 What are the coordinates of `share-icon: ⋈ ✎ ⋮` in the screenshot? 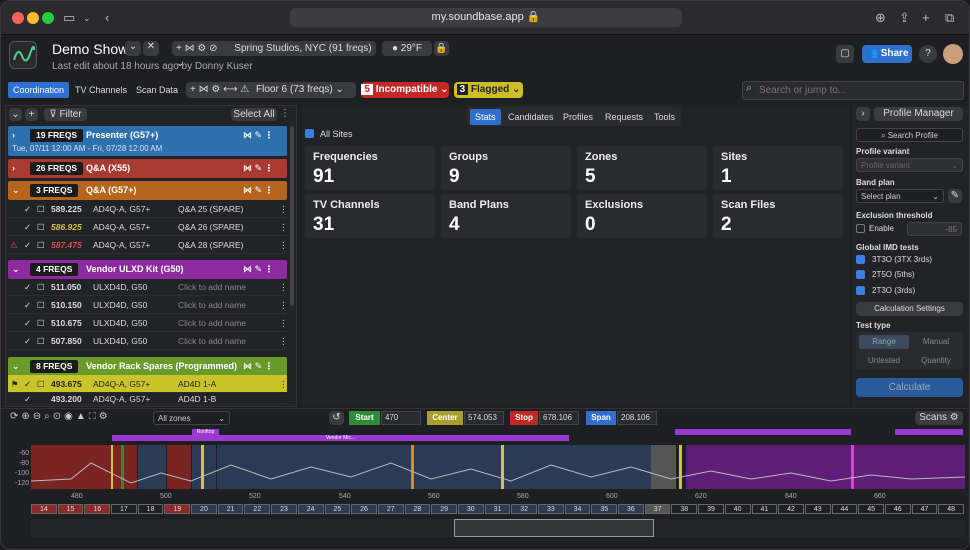 It's located at (258, 135).